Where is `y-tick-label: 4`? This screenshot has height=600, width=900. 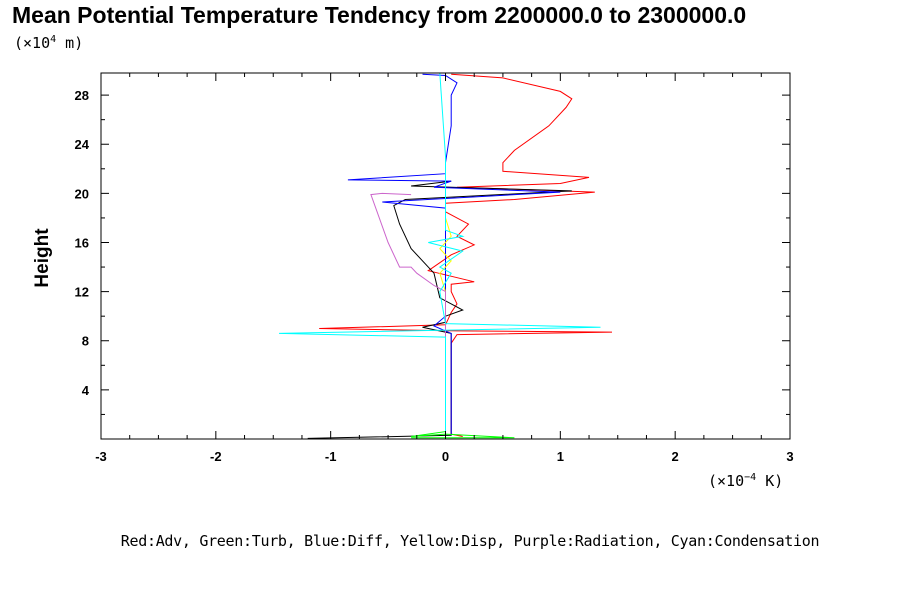 y-tick-label: 4 is located at coordinates (86, 390).